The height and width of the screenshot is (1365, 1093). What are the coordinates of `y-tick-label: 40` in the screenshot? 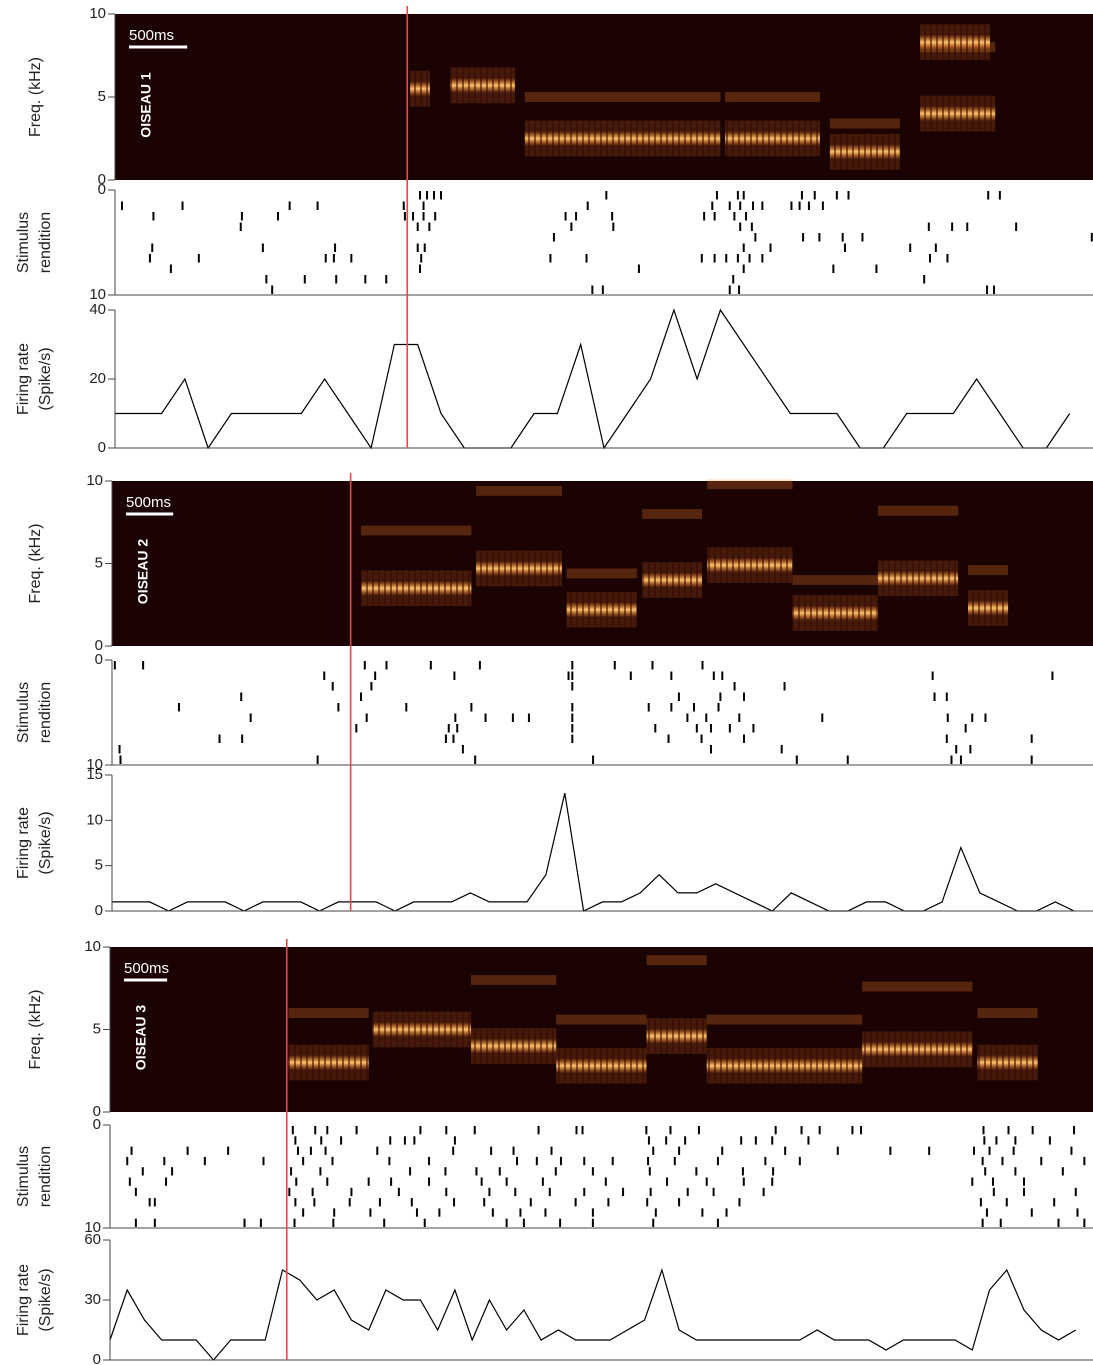 It's located at (97, 309).